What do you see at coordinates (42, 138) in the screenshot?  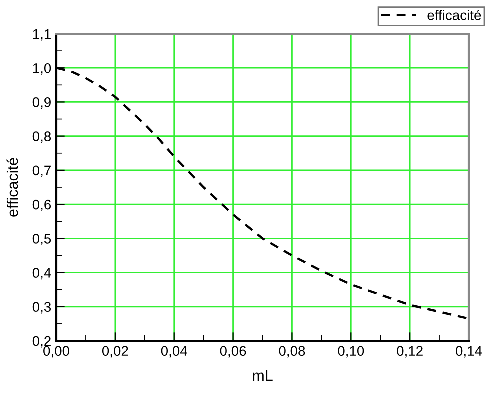 I see `y-tick-label: 0,8` at bounding box center [42, 138].